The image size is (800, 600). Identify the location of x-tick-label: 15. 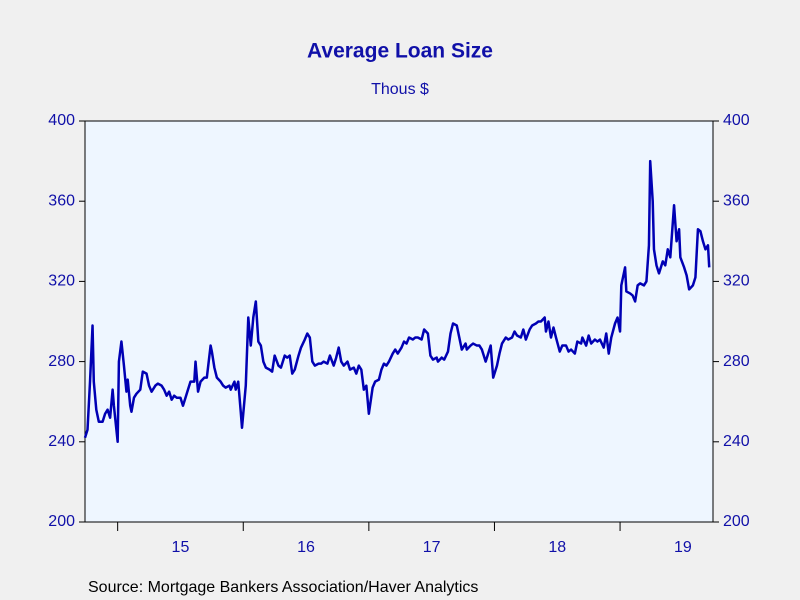
(181, 547).